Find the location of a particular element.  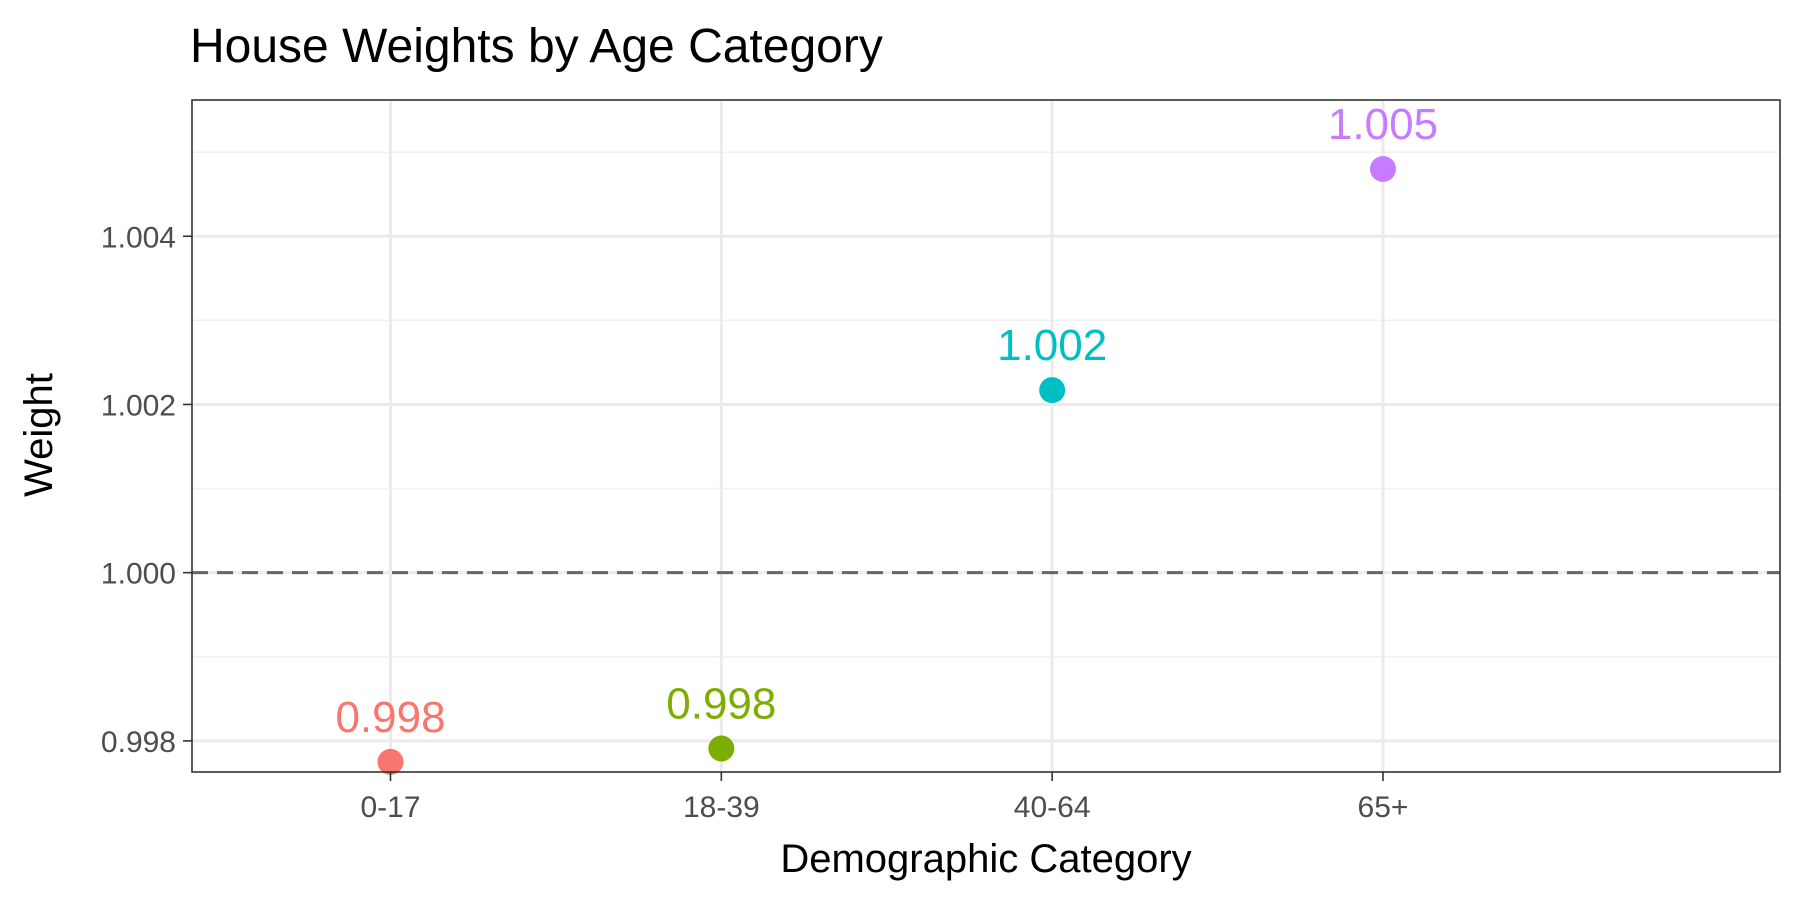

x-tick-label: 65+ is located at coordinates (1383, 807).